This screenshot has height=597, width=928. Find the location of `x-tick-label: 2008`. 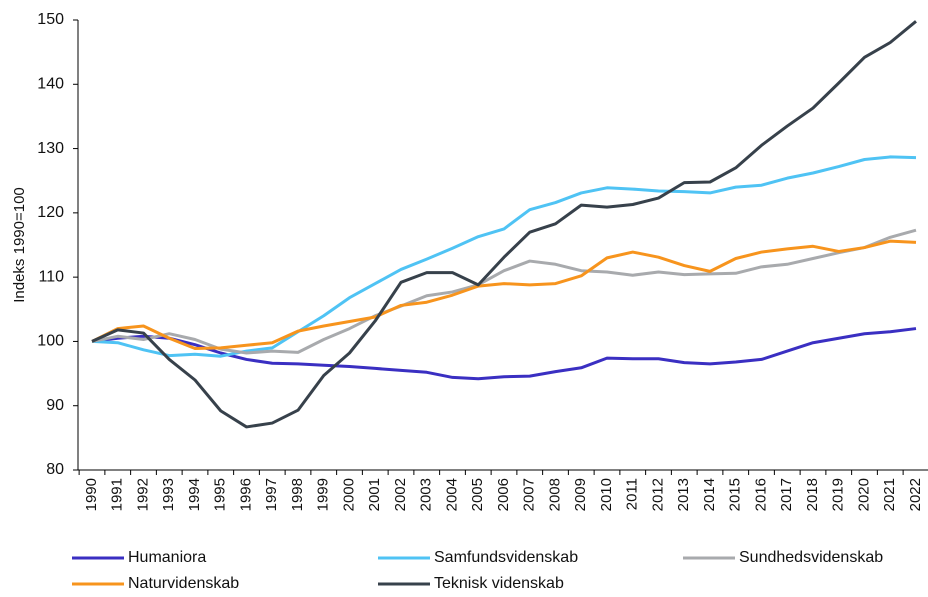

x-tick-label: 2008 is located at coordinates (554, 494).